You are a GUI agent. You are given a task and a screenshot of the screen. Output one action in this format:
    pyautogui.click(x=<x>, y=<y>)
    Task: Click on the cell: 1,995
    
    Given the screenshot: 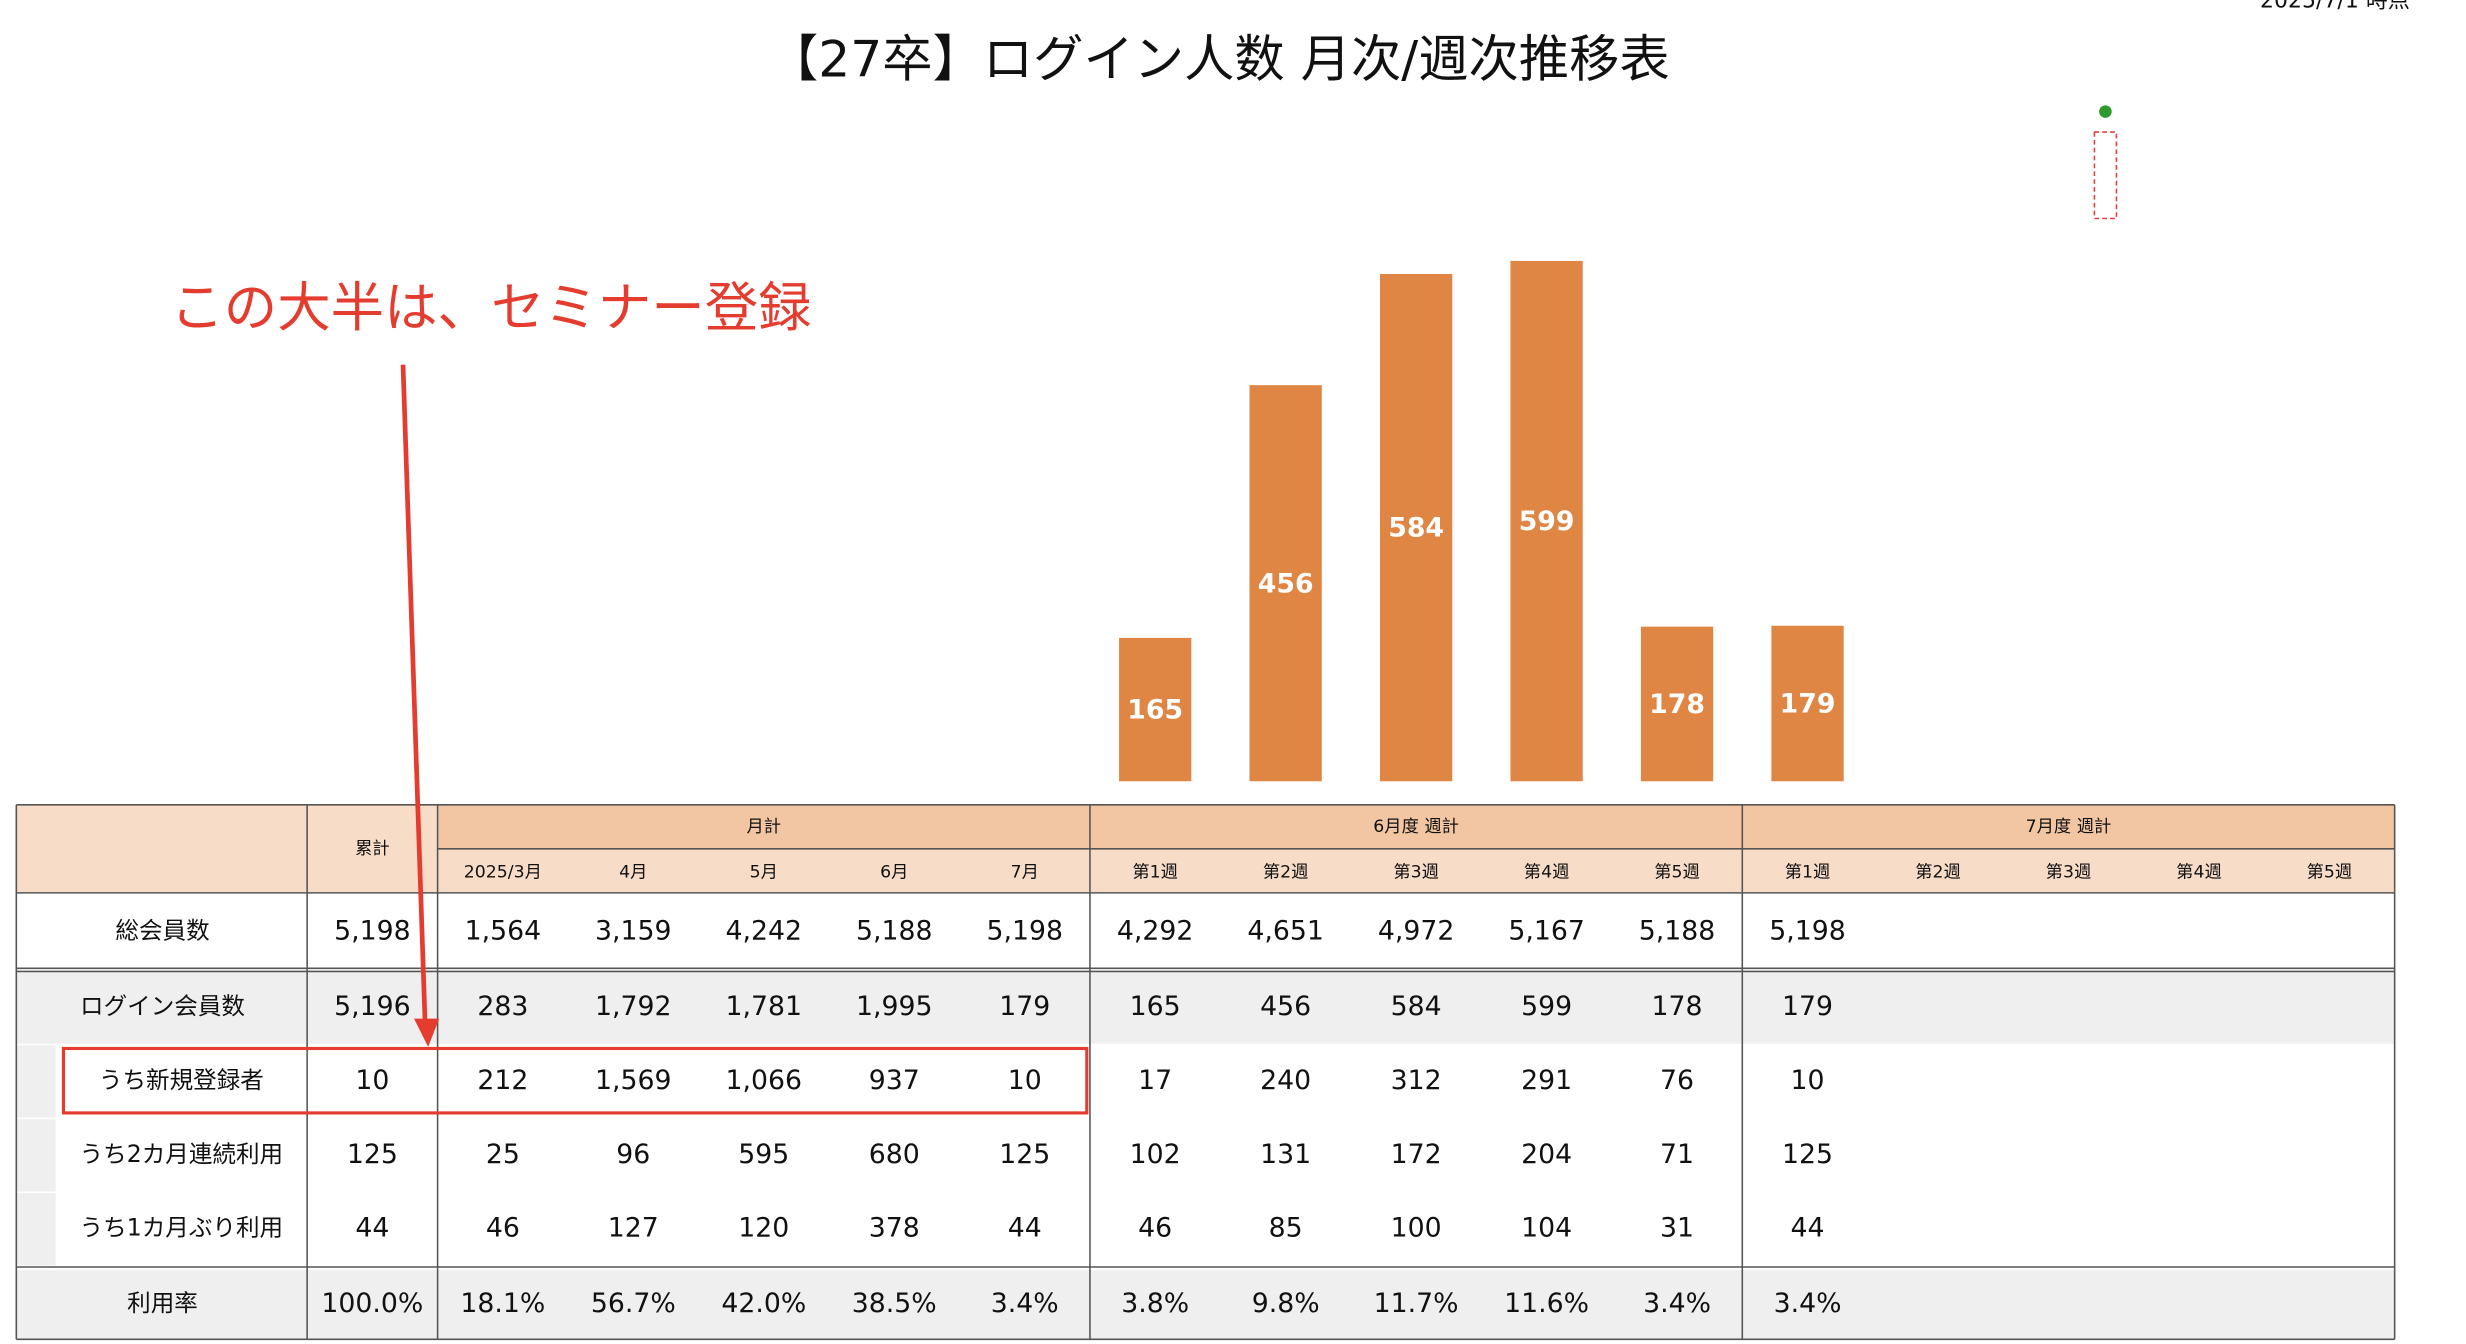 What is the action you would take?
    pyautogui.click(x=894, y=1006)
    